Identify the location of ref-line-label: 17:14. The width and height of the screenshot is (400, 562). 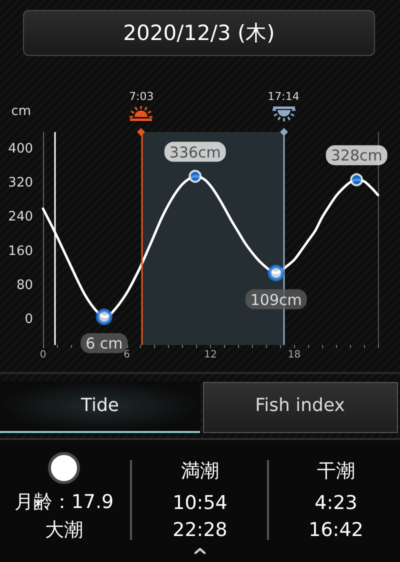
(284, 96).